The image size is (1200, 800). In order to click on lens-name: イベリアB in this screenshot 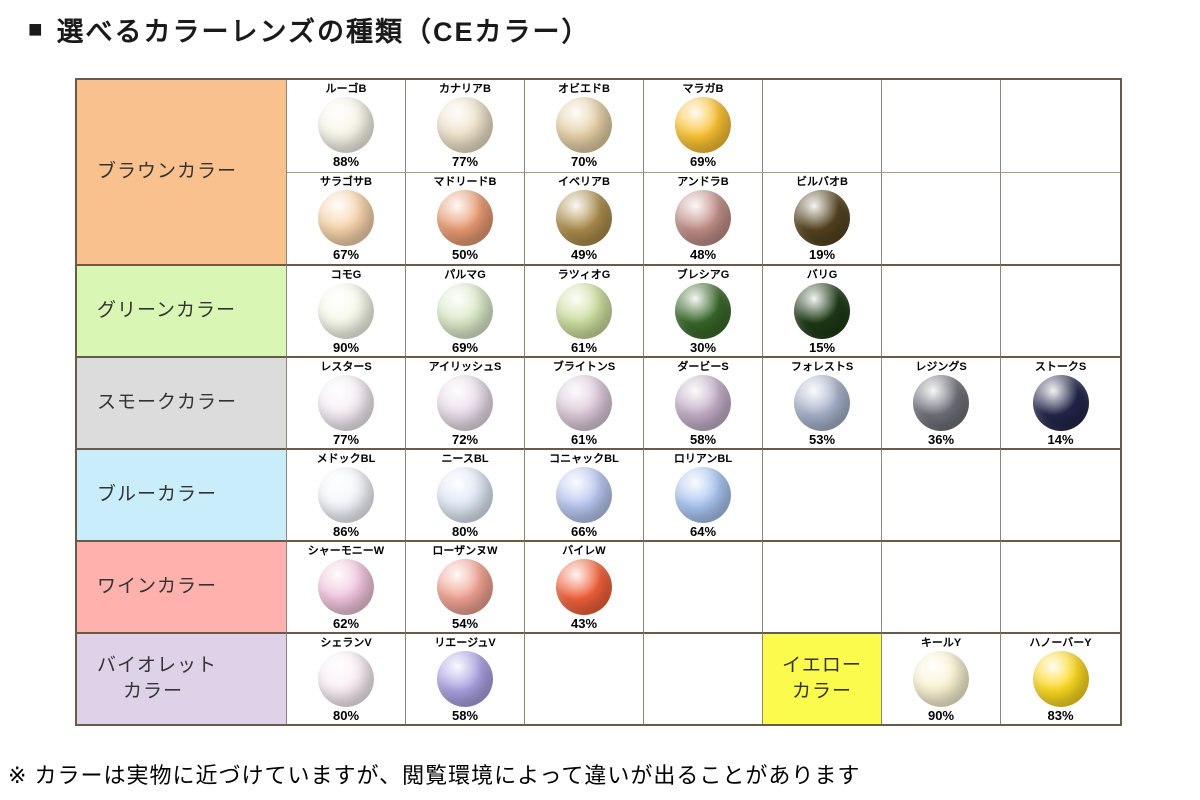, I will do `click(584, 182)`.